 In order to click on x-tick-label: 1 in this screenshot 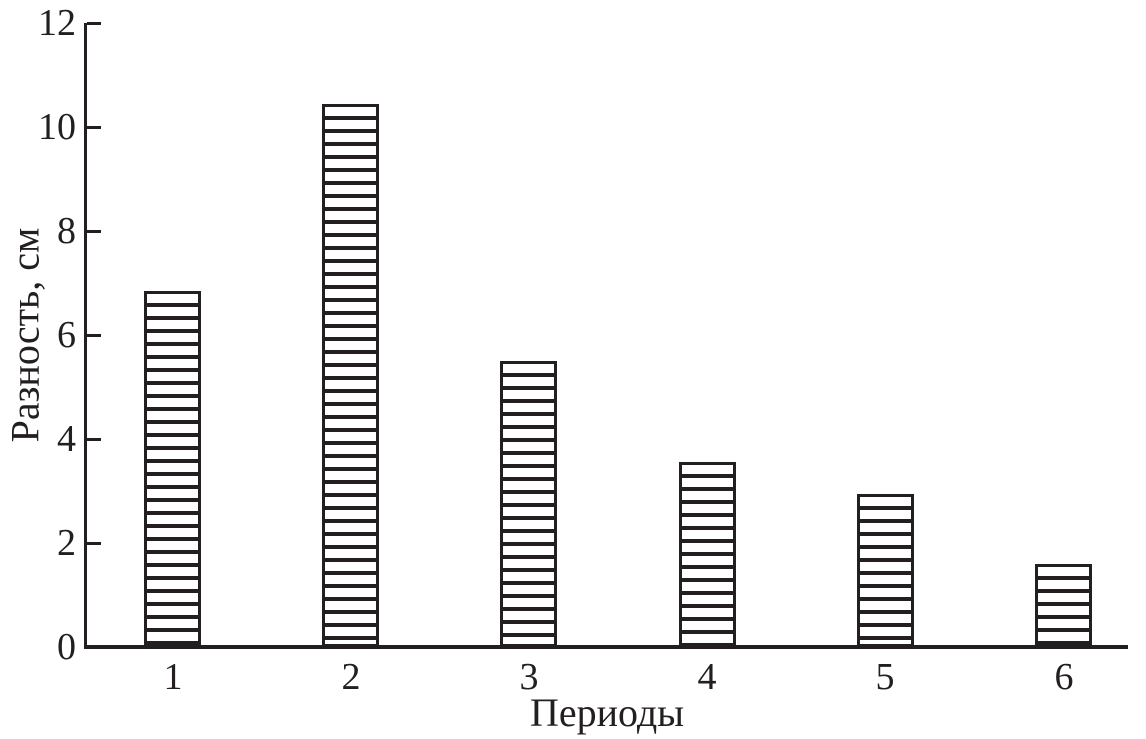, I will do `click(173, 677)`.